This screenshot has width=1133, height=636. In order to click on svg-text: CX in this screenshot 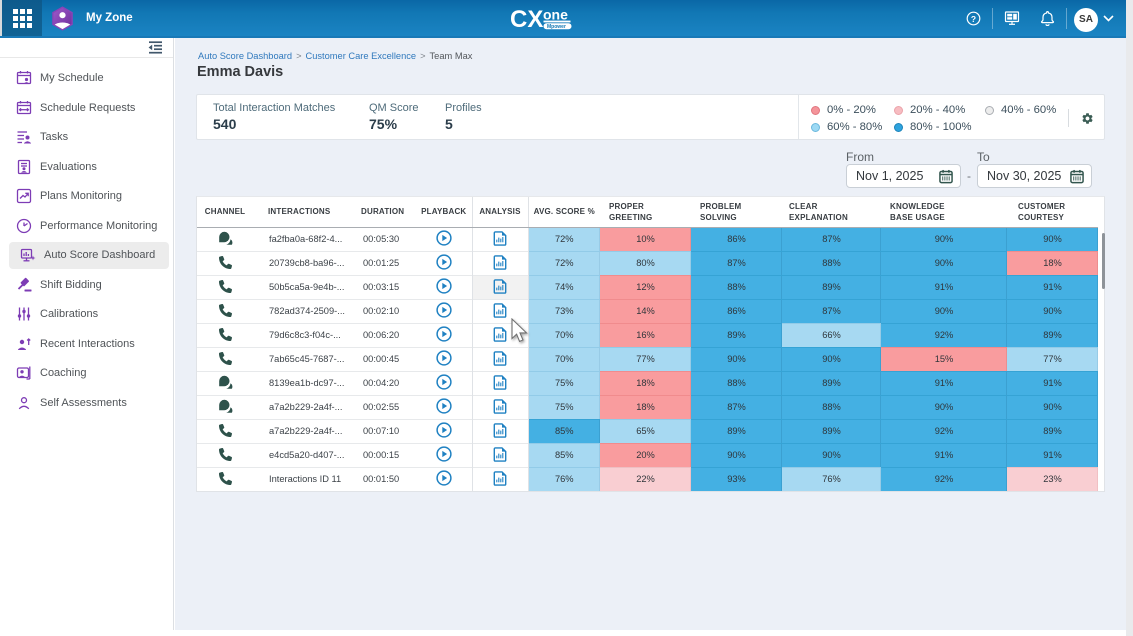, I will do `click(527, 19)`.